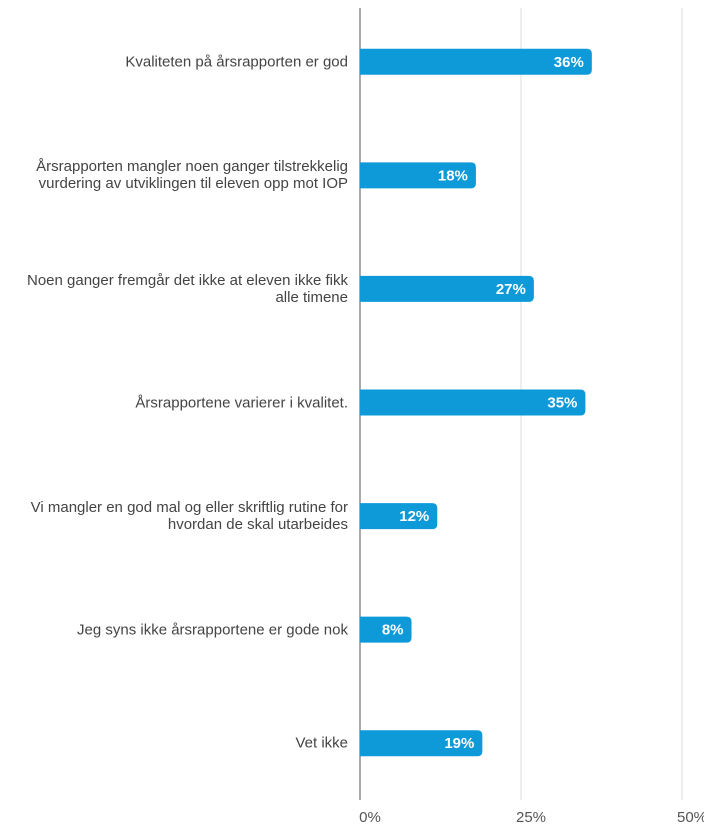 Image resolution: width=704 pixels, height=829 pixels. What do you see at coordinates (511, 289) in the screenshot?
I see `data-label: 27%` at bounding box center [511, 289].